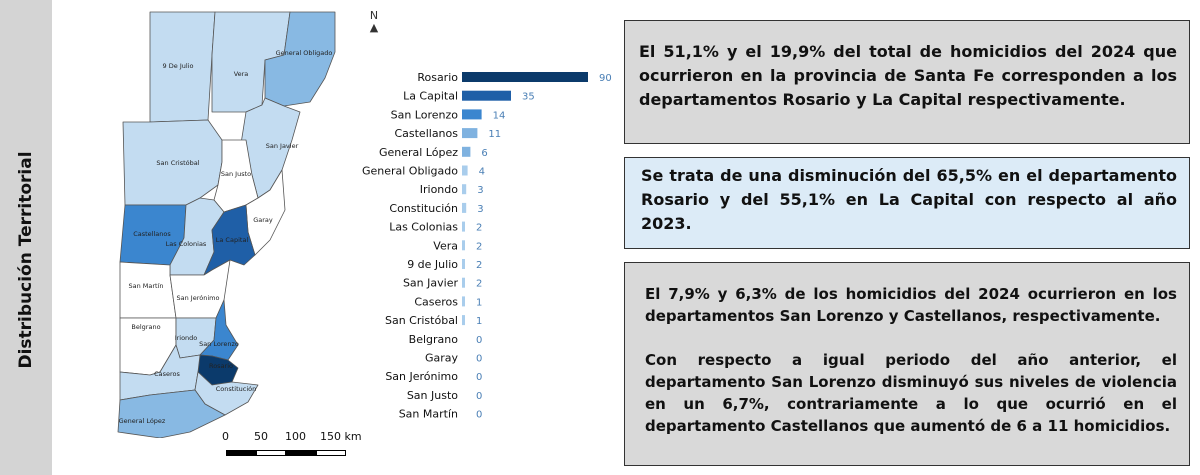 This screenshot has height=475, width=1200. I want to click on map-label-general-obligado: General Obligado, so click(304, 53).